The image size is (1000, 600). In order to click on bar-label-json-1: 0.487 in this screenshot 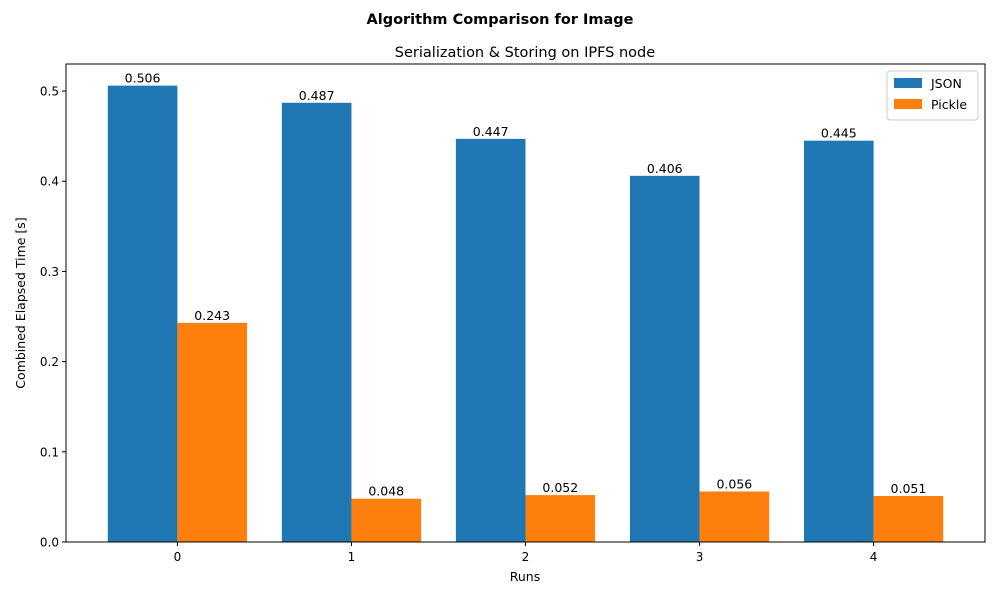, I will do `click(317, 95)`.